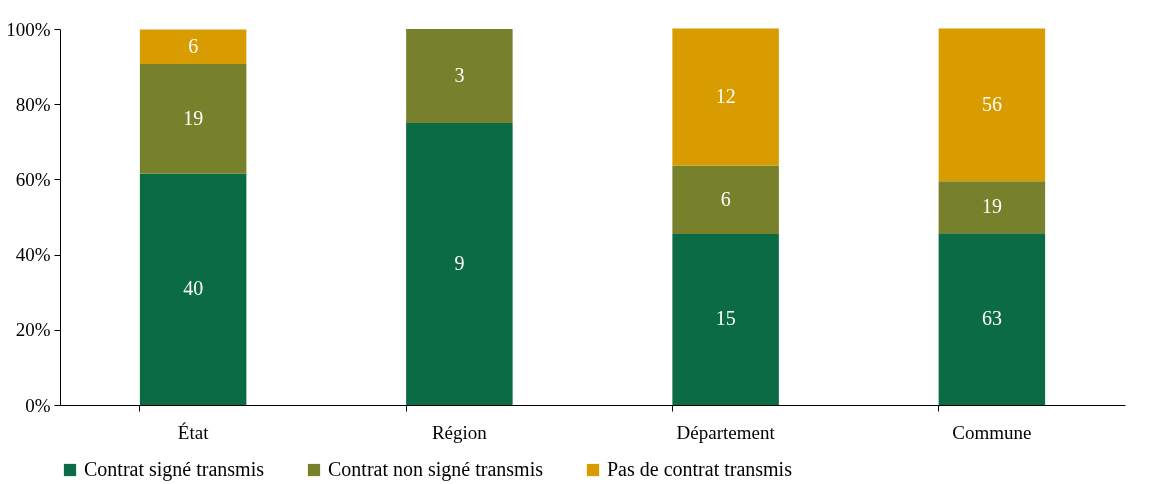  I want to click on annotation: 56, so click(991, 103).